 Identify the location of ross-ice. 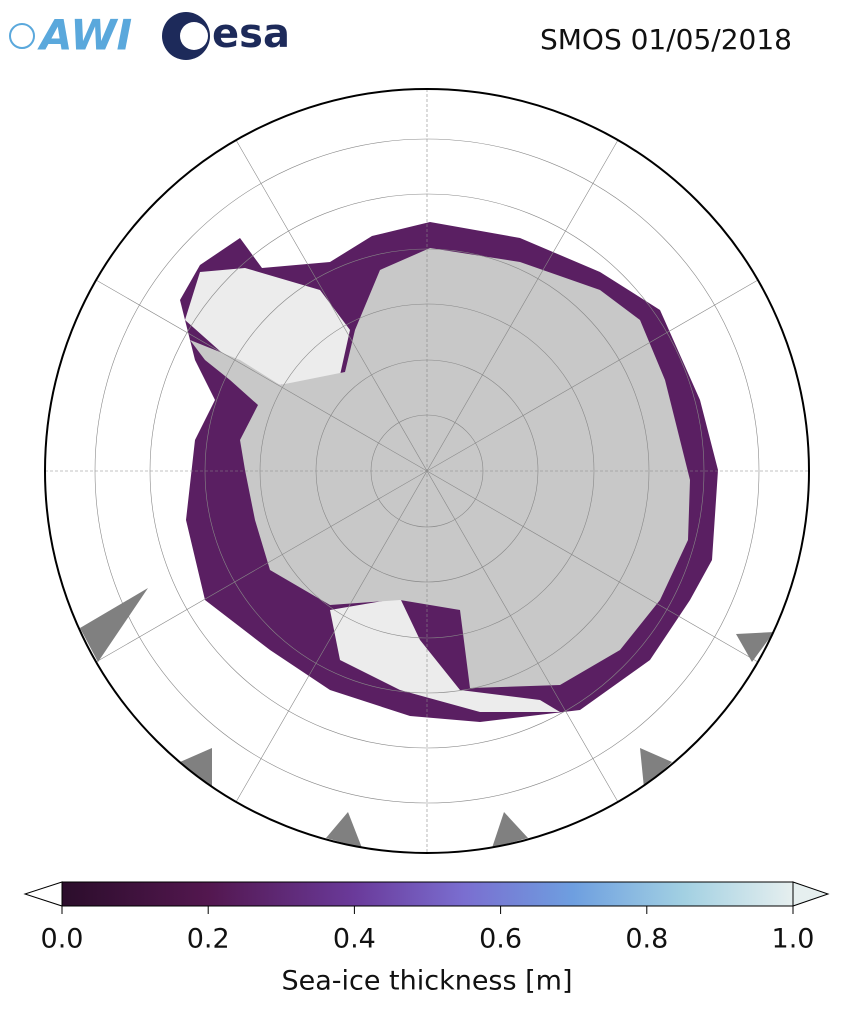
(445, 655).